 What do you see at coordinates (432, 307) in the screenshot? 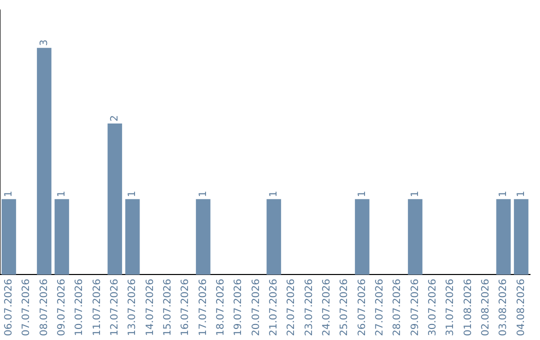
I see `x-tick-label: 30.07.2026` at bounding box center [432, 307].